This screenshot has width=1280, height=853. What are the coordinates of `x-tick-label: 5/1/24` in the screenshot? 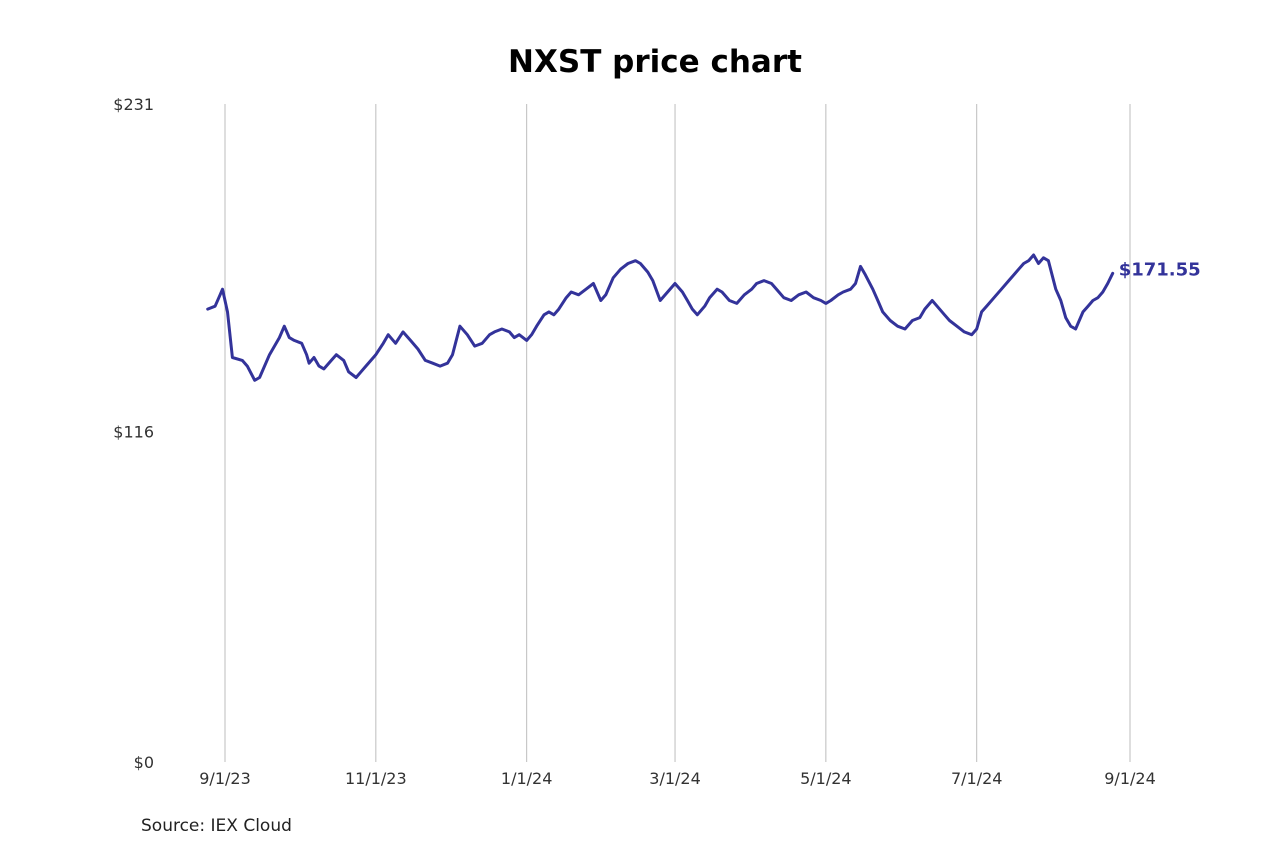 It's located at (826, 778).